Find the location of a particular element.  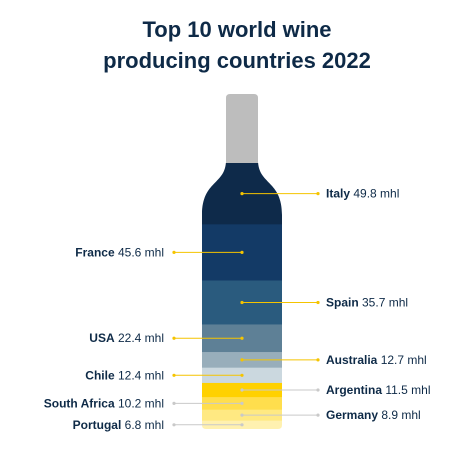

label-chile: Chile 12.4 mhl is located at coordinates (124, 375).